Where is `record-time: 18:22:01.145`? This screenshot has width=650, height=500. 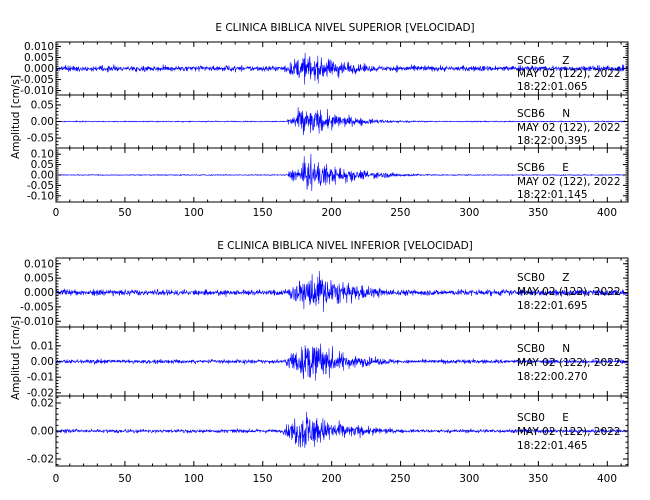
record-time: 18:22:01.145 is located at coordinates (552, 195).